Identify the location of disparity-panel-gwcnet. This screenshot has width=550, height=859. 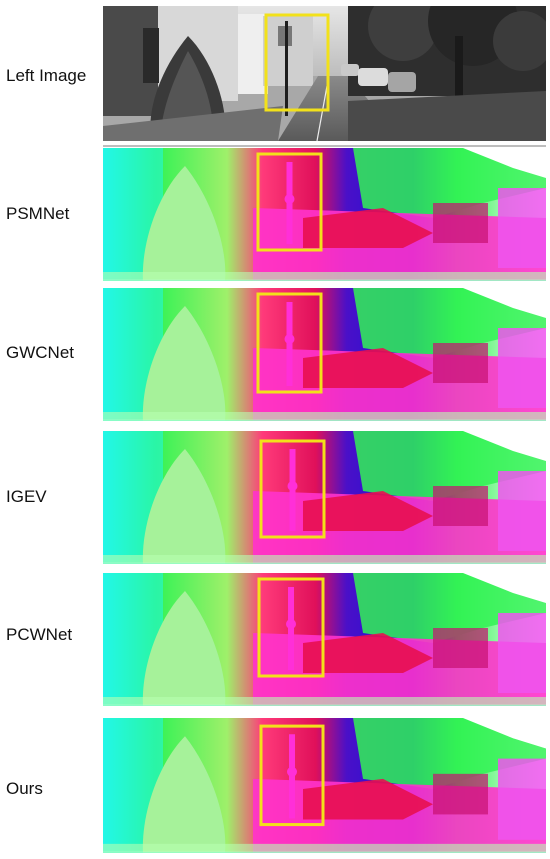
(324, 354).